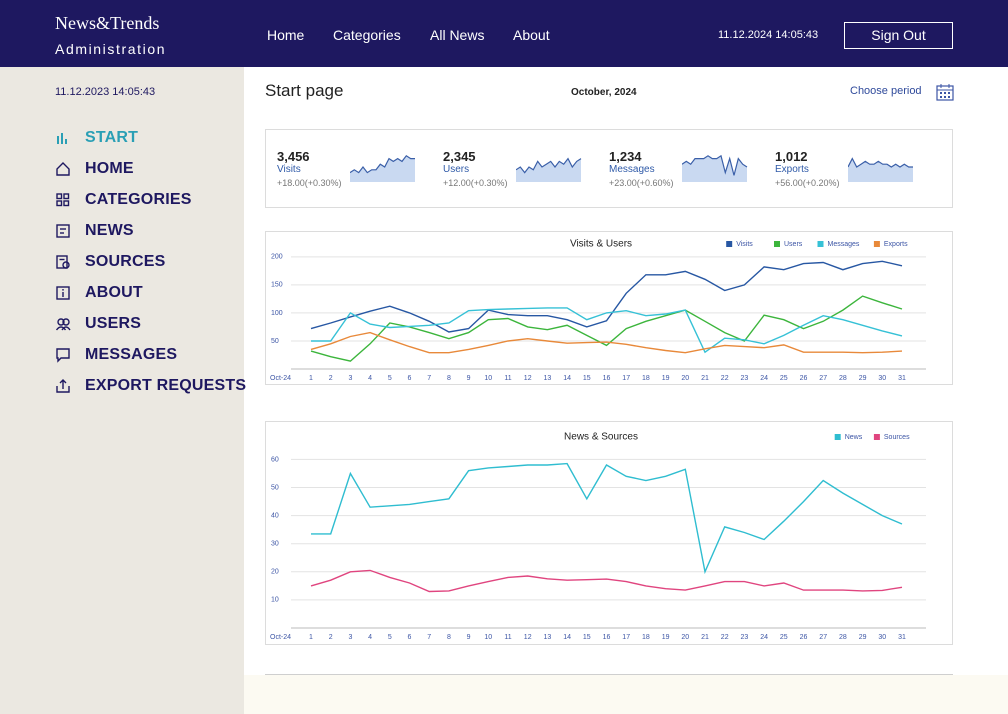  I want to click on x-tick-label: 8, so click(449, 637).